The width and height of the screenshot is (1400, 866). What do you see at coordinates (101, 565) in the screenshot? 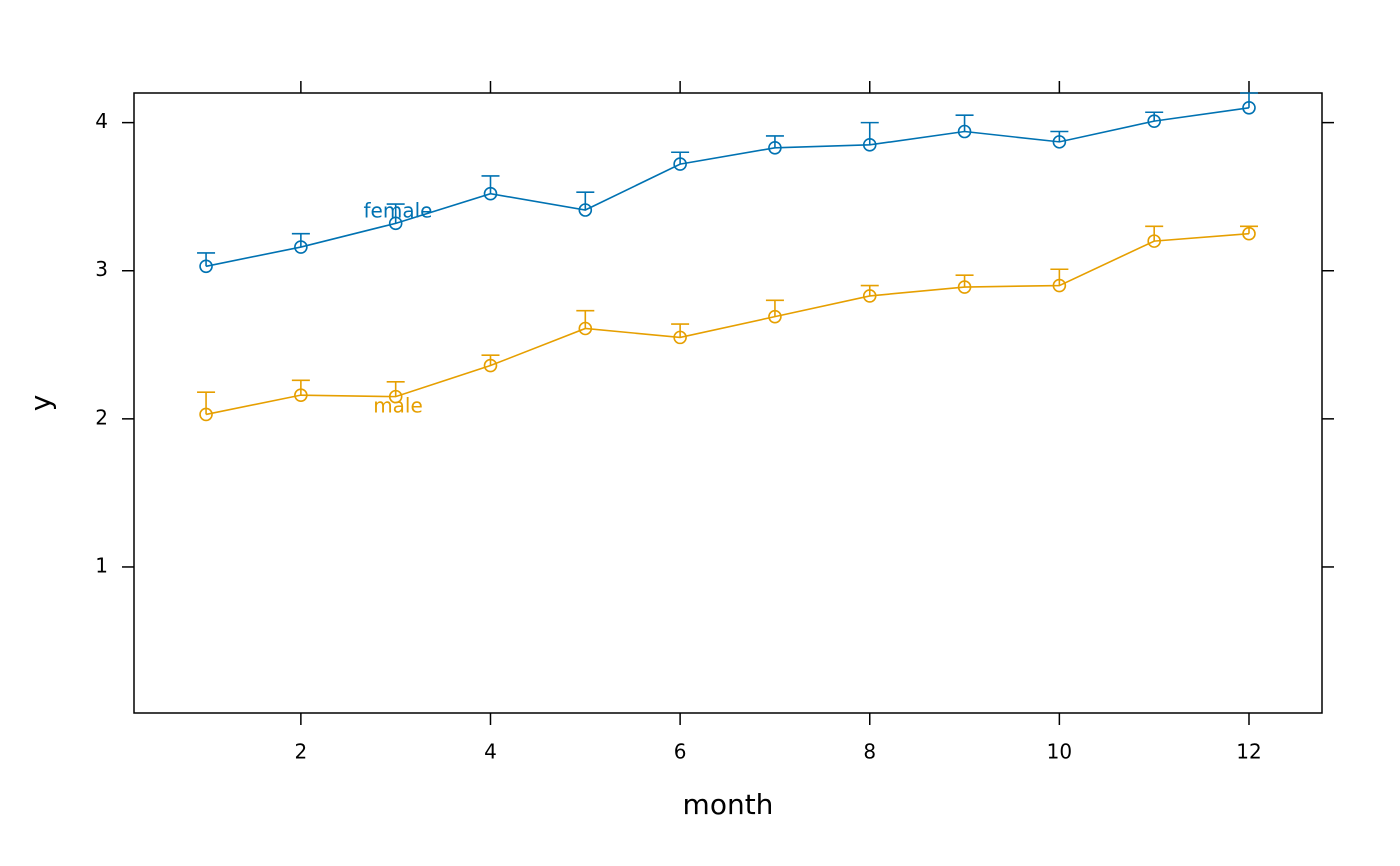
I see `y-tick-label: 1` at bounding box center [101, 565].